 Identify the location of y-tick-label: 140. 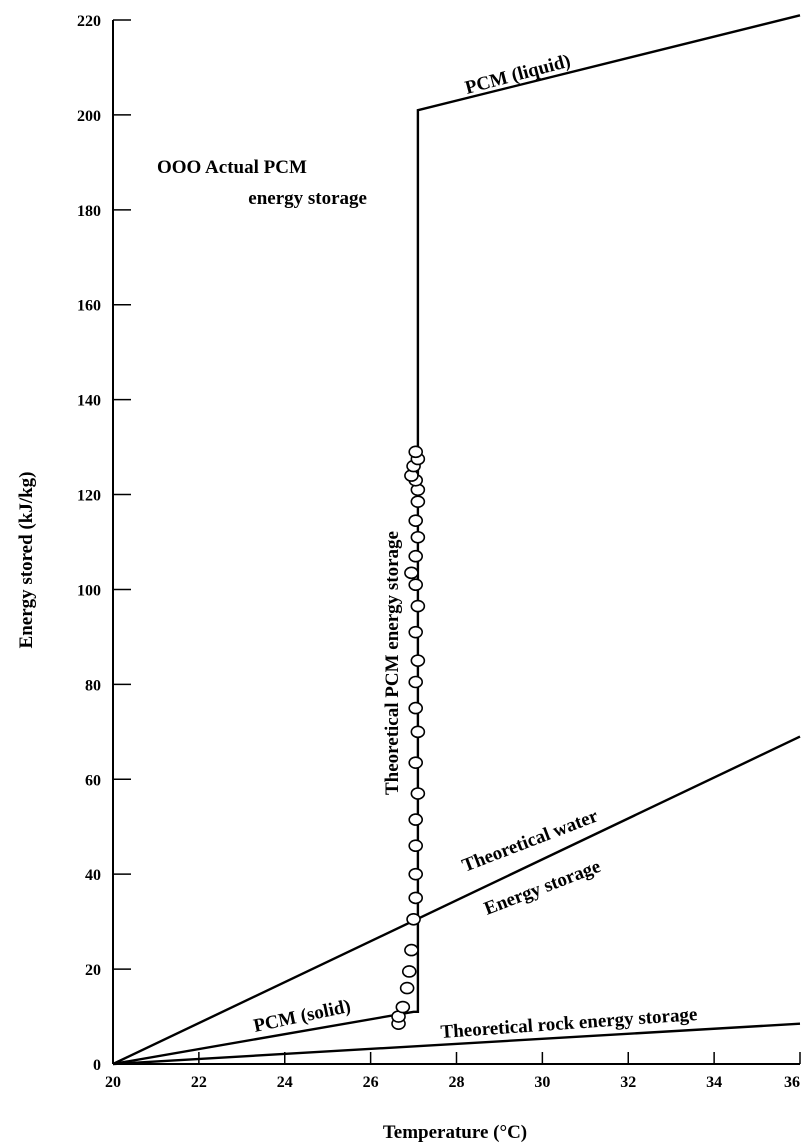
(89, 401).